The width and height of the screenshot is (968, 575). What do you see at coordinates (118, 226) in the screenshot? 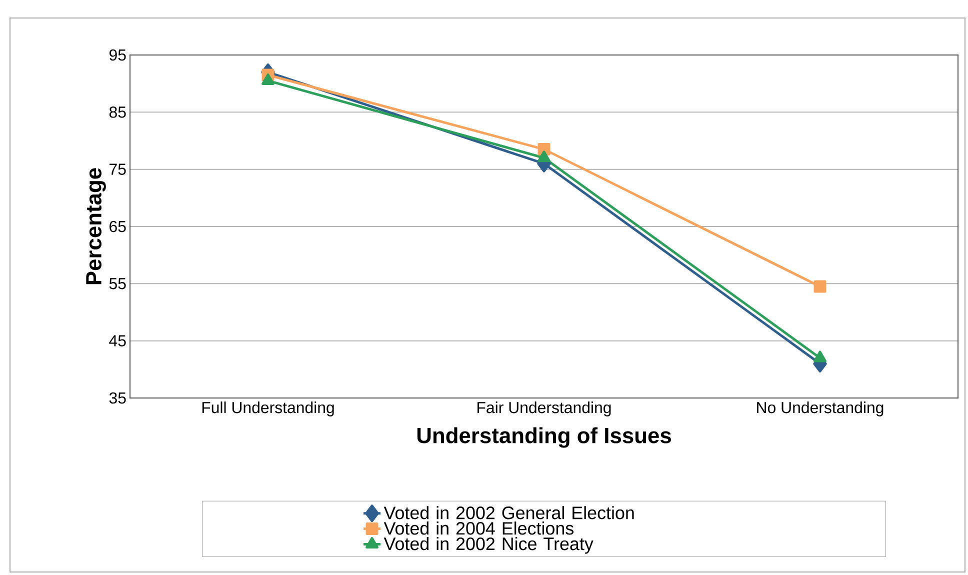
I see `y-tick-label: 65` at bounding box center [118, 226].